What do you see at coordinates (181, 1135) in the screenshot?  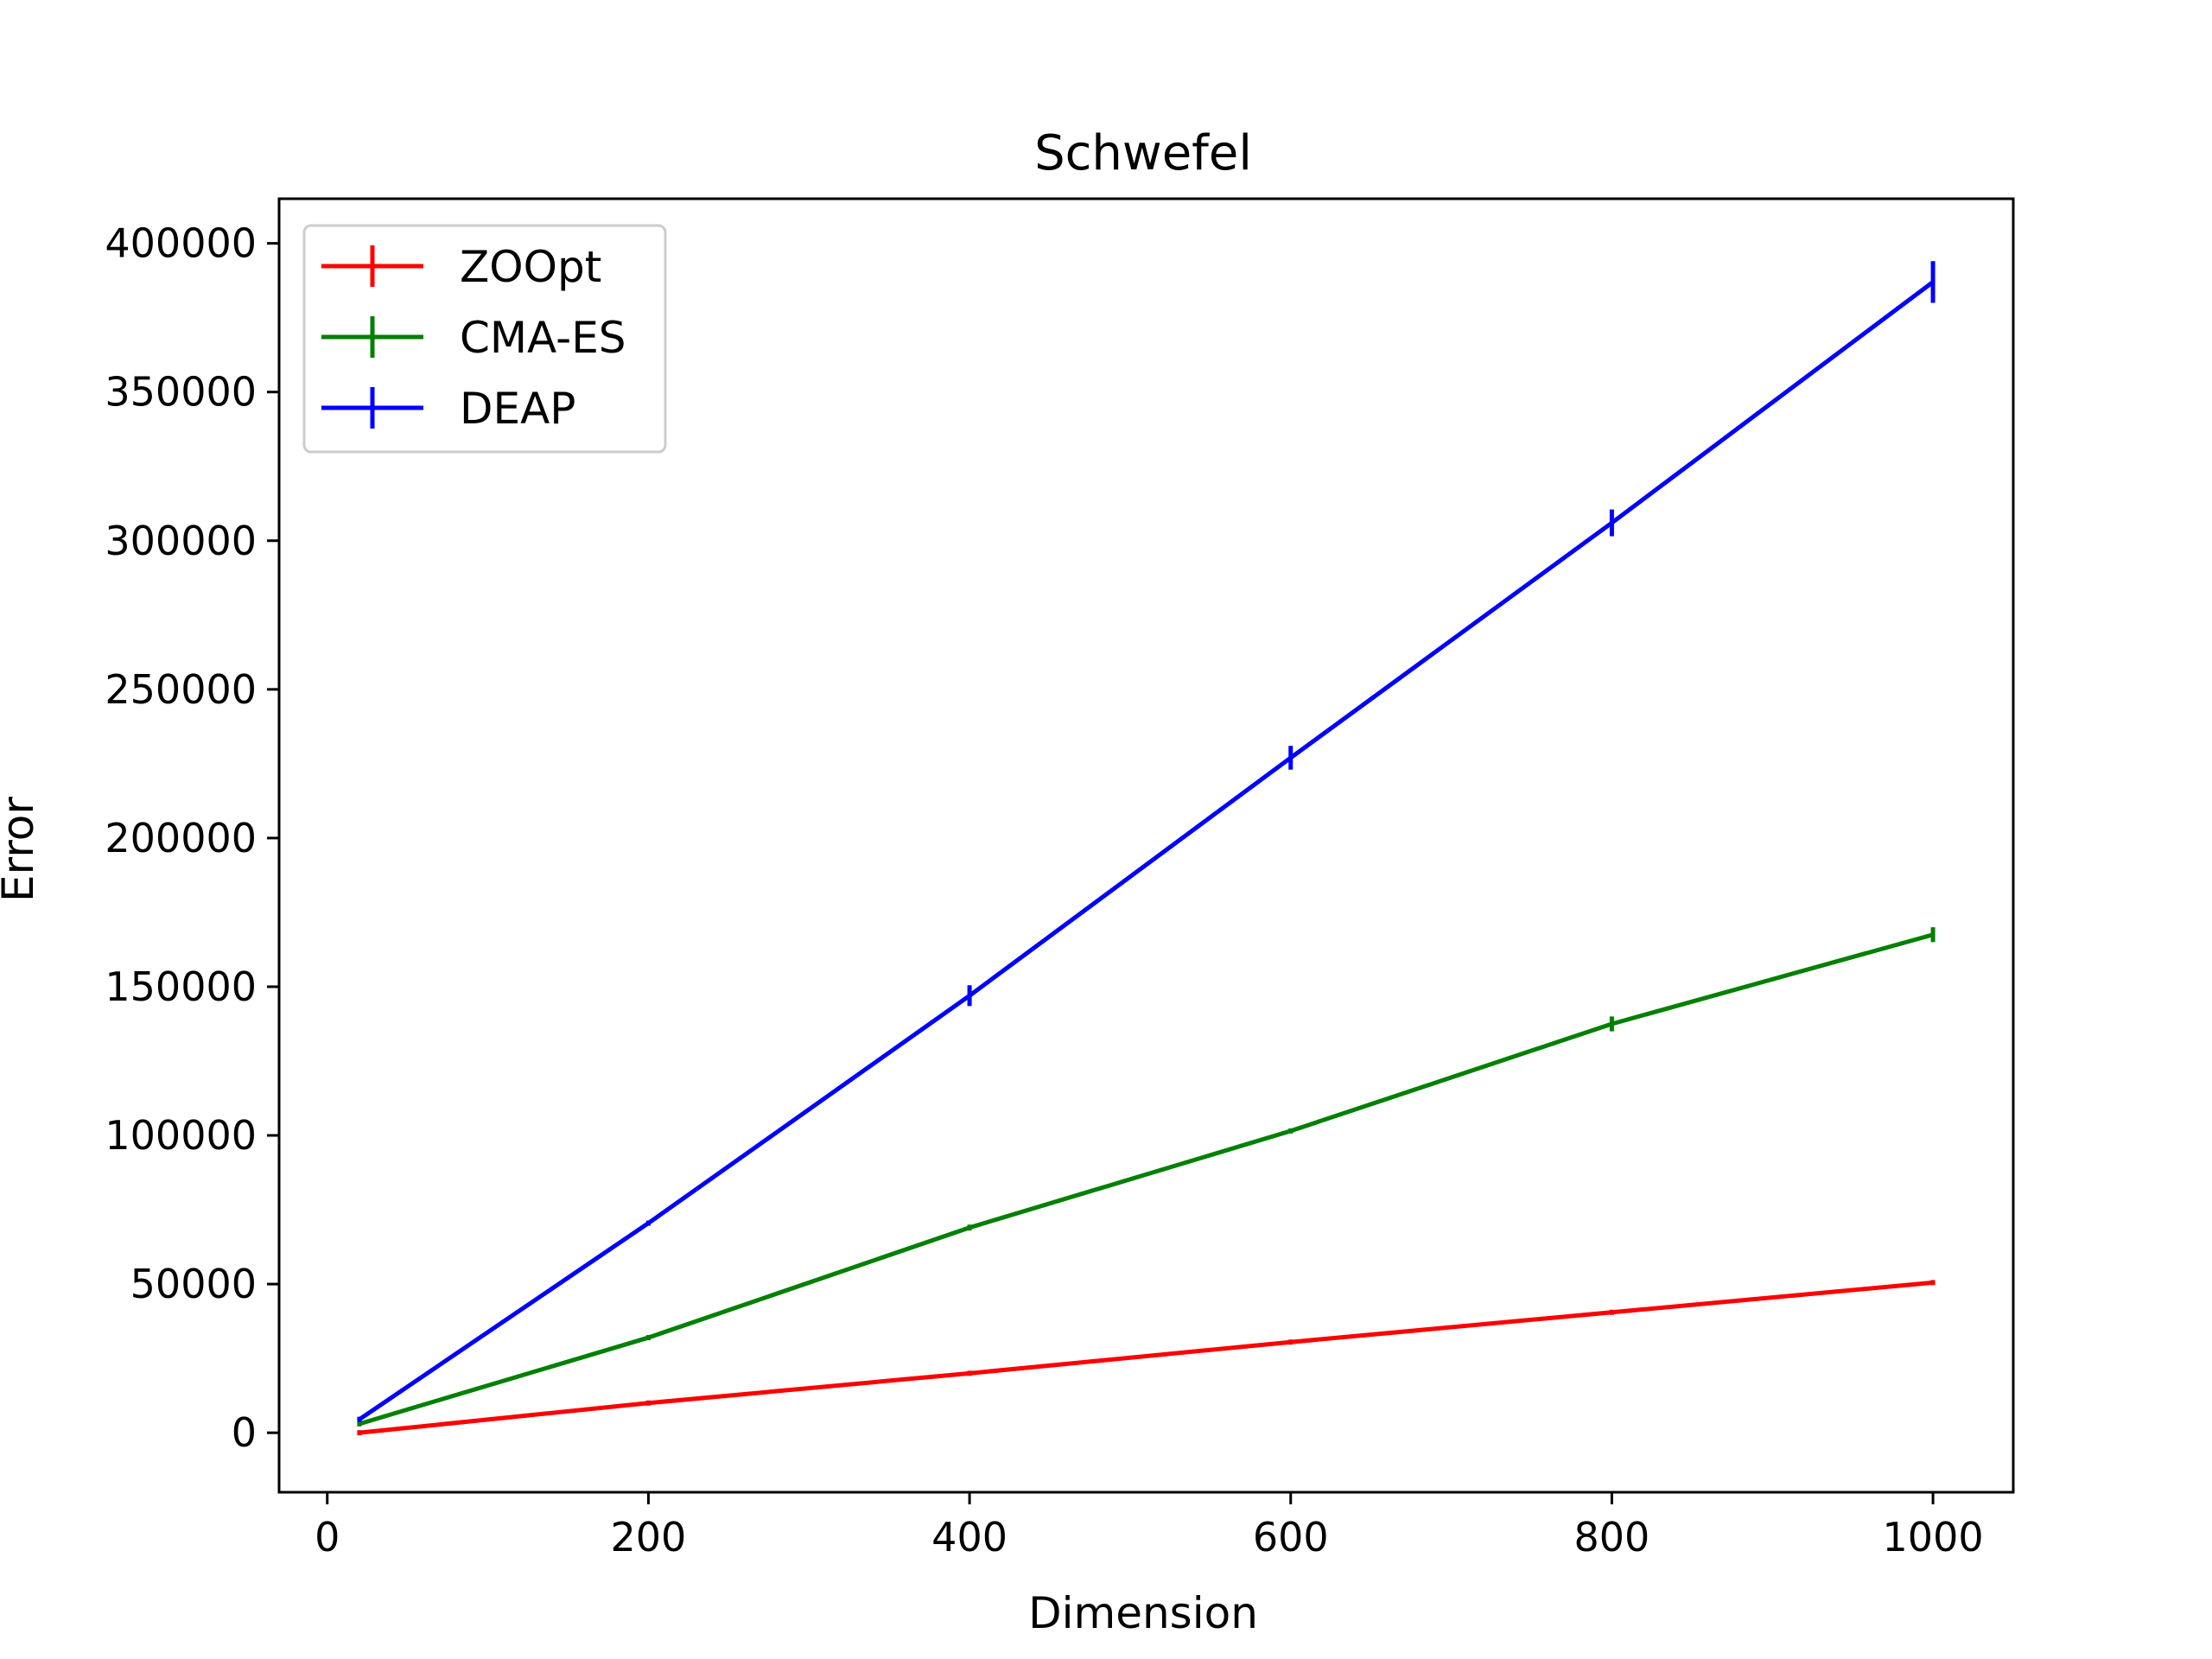 I see `y-tick-label: 100000` at bounding box center [181, 1135].